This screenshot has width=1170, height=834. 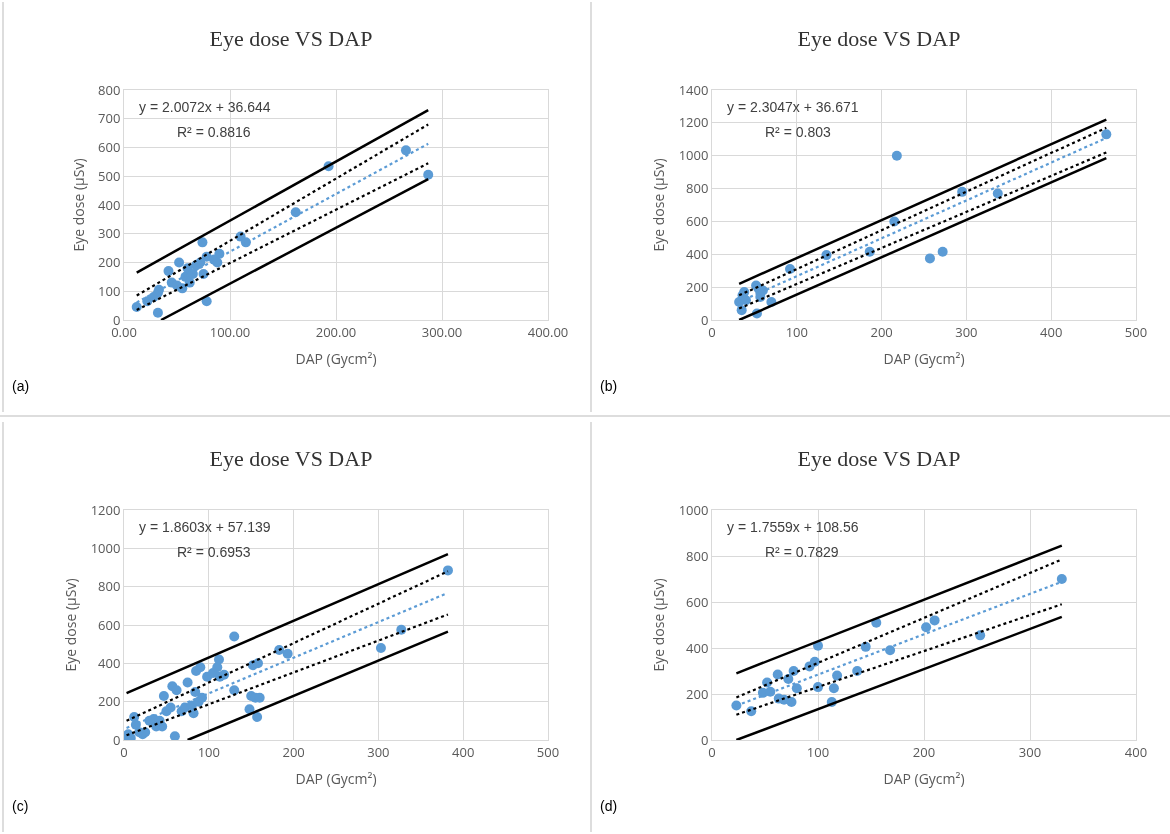 What do you see at coordinates (109, 290) in the screenshot?
I see `y-tick-label: 100` at bounding box center [109, 290].